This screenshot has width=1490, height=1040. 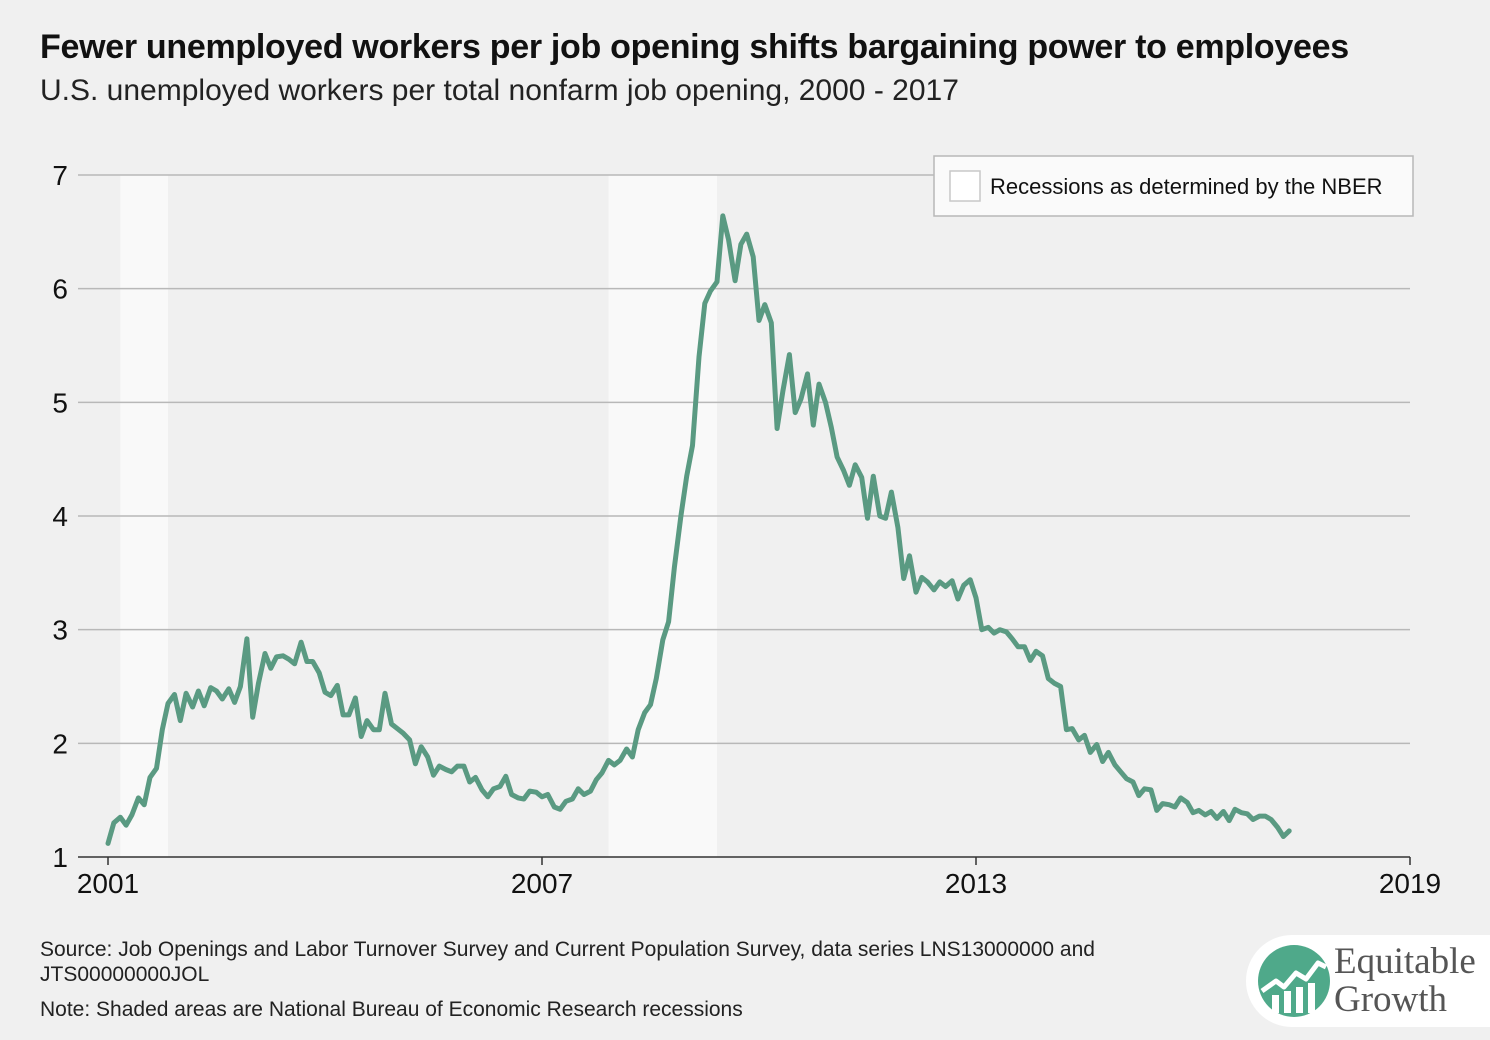 I want to click on legend-box, so click(x=1173, y=186).